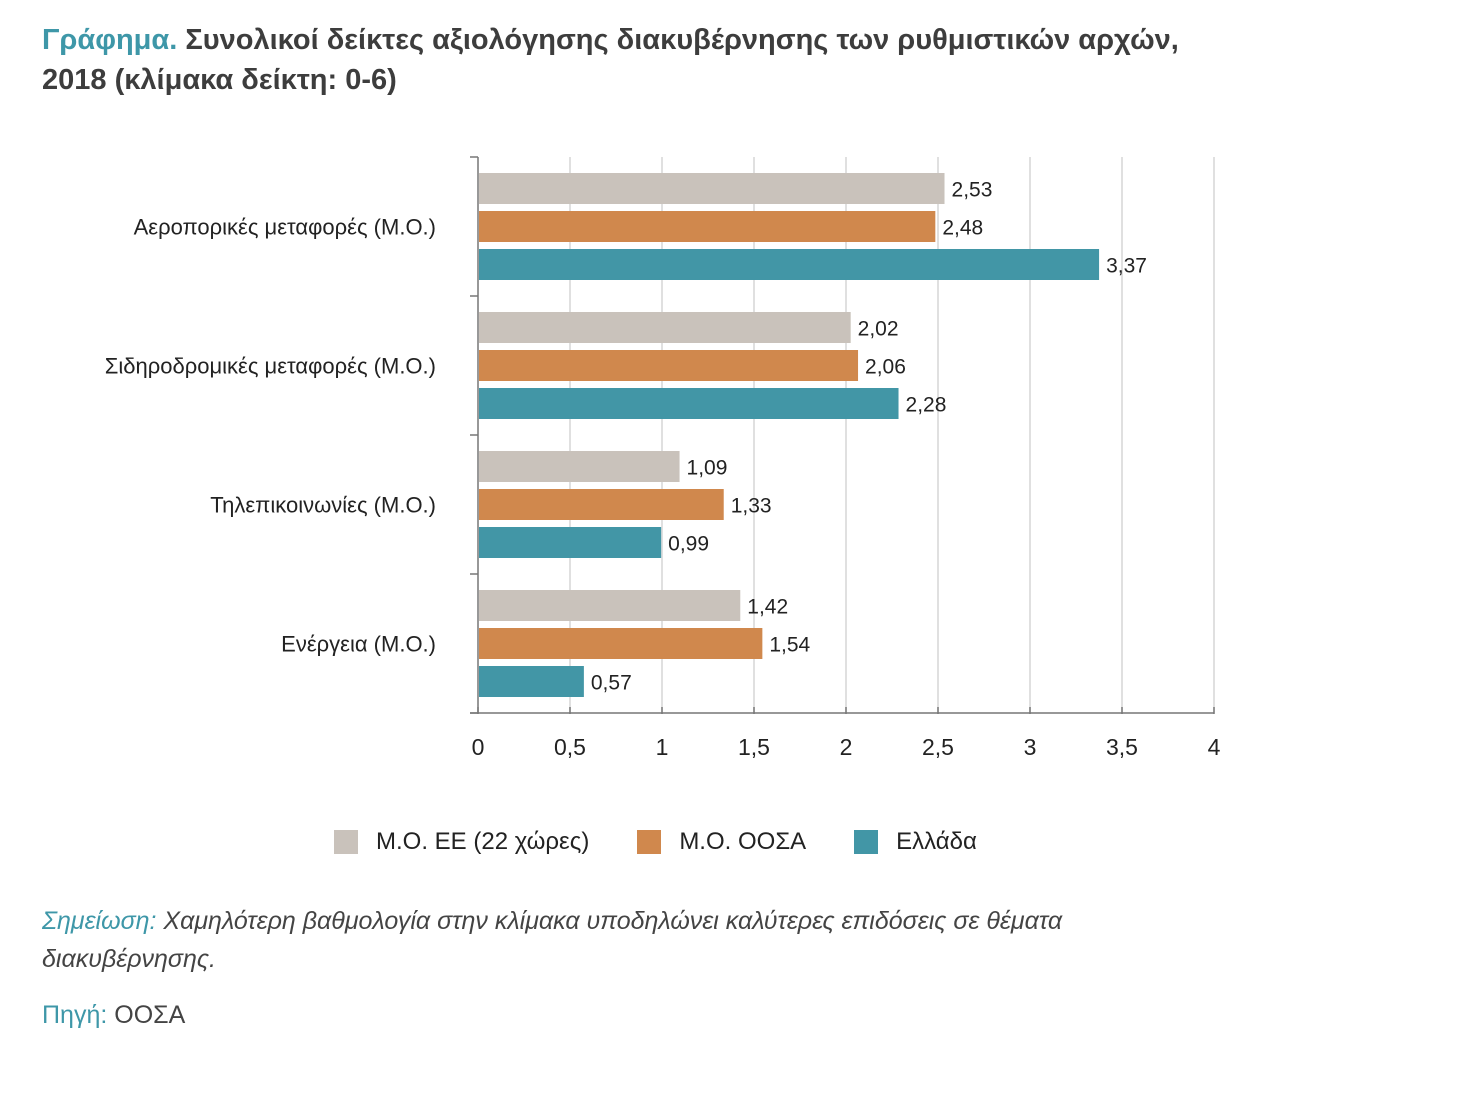 The height and width of the screenshot is (1108, 1480). What do you see at coordinates (962, 228) in the screenshot?
I see `data-label: 2,48` at bounding box center [962, 228].